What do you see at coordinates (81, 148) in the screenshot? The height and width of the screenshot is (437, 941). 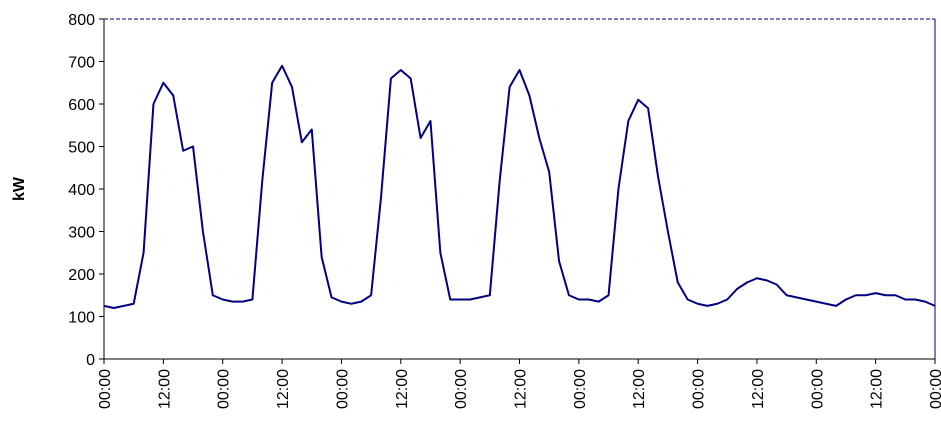 I see `y-tick-label: 500` at bounding box center [81, 148].